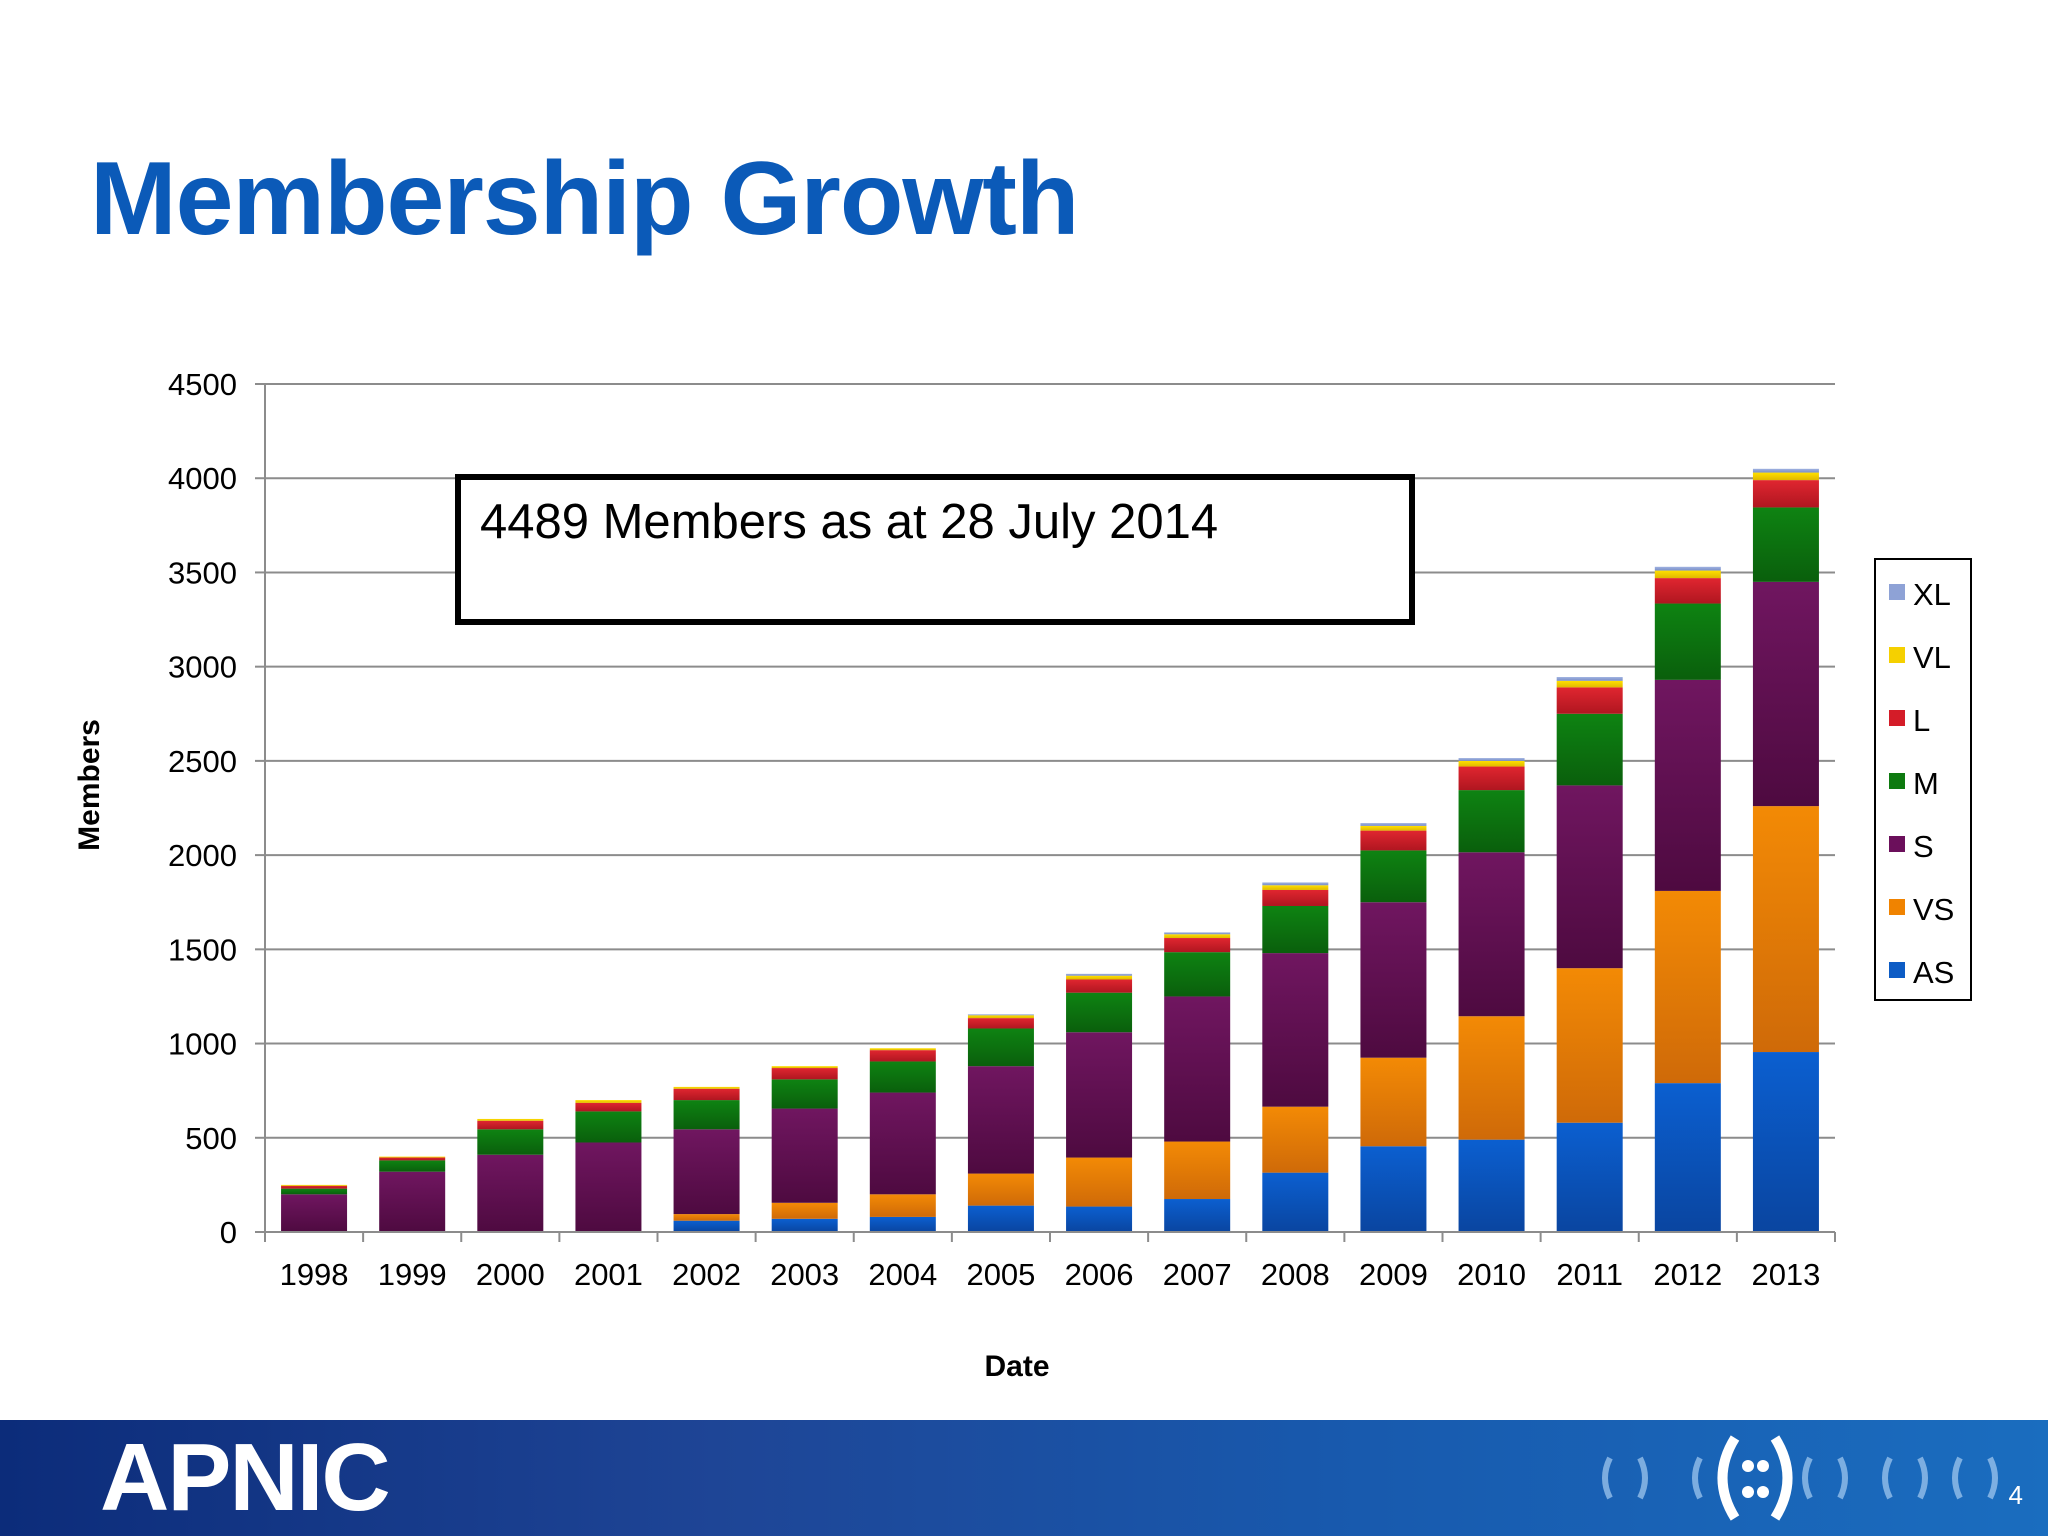 The height and width of the screenshot is (1536, 2048). Describe the element at coordinates (608, 1107) in the screenshot. I see `bar-L-2001` at that location.